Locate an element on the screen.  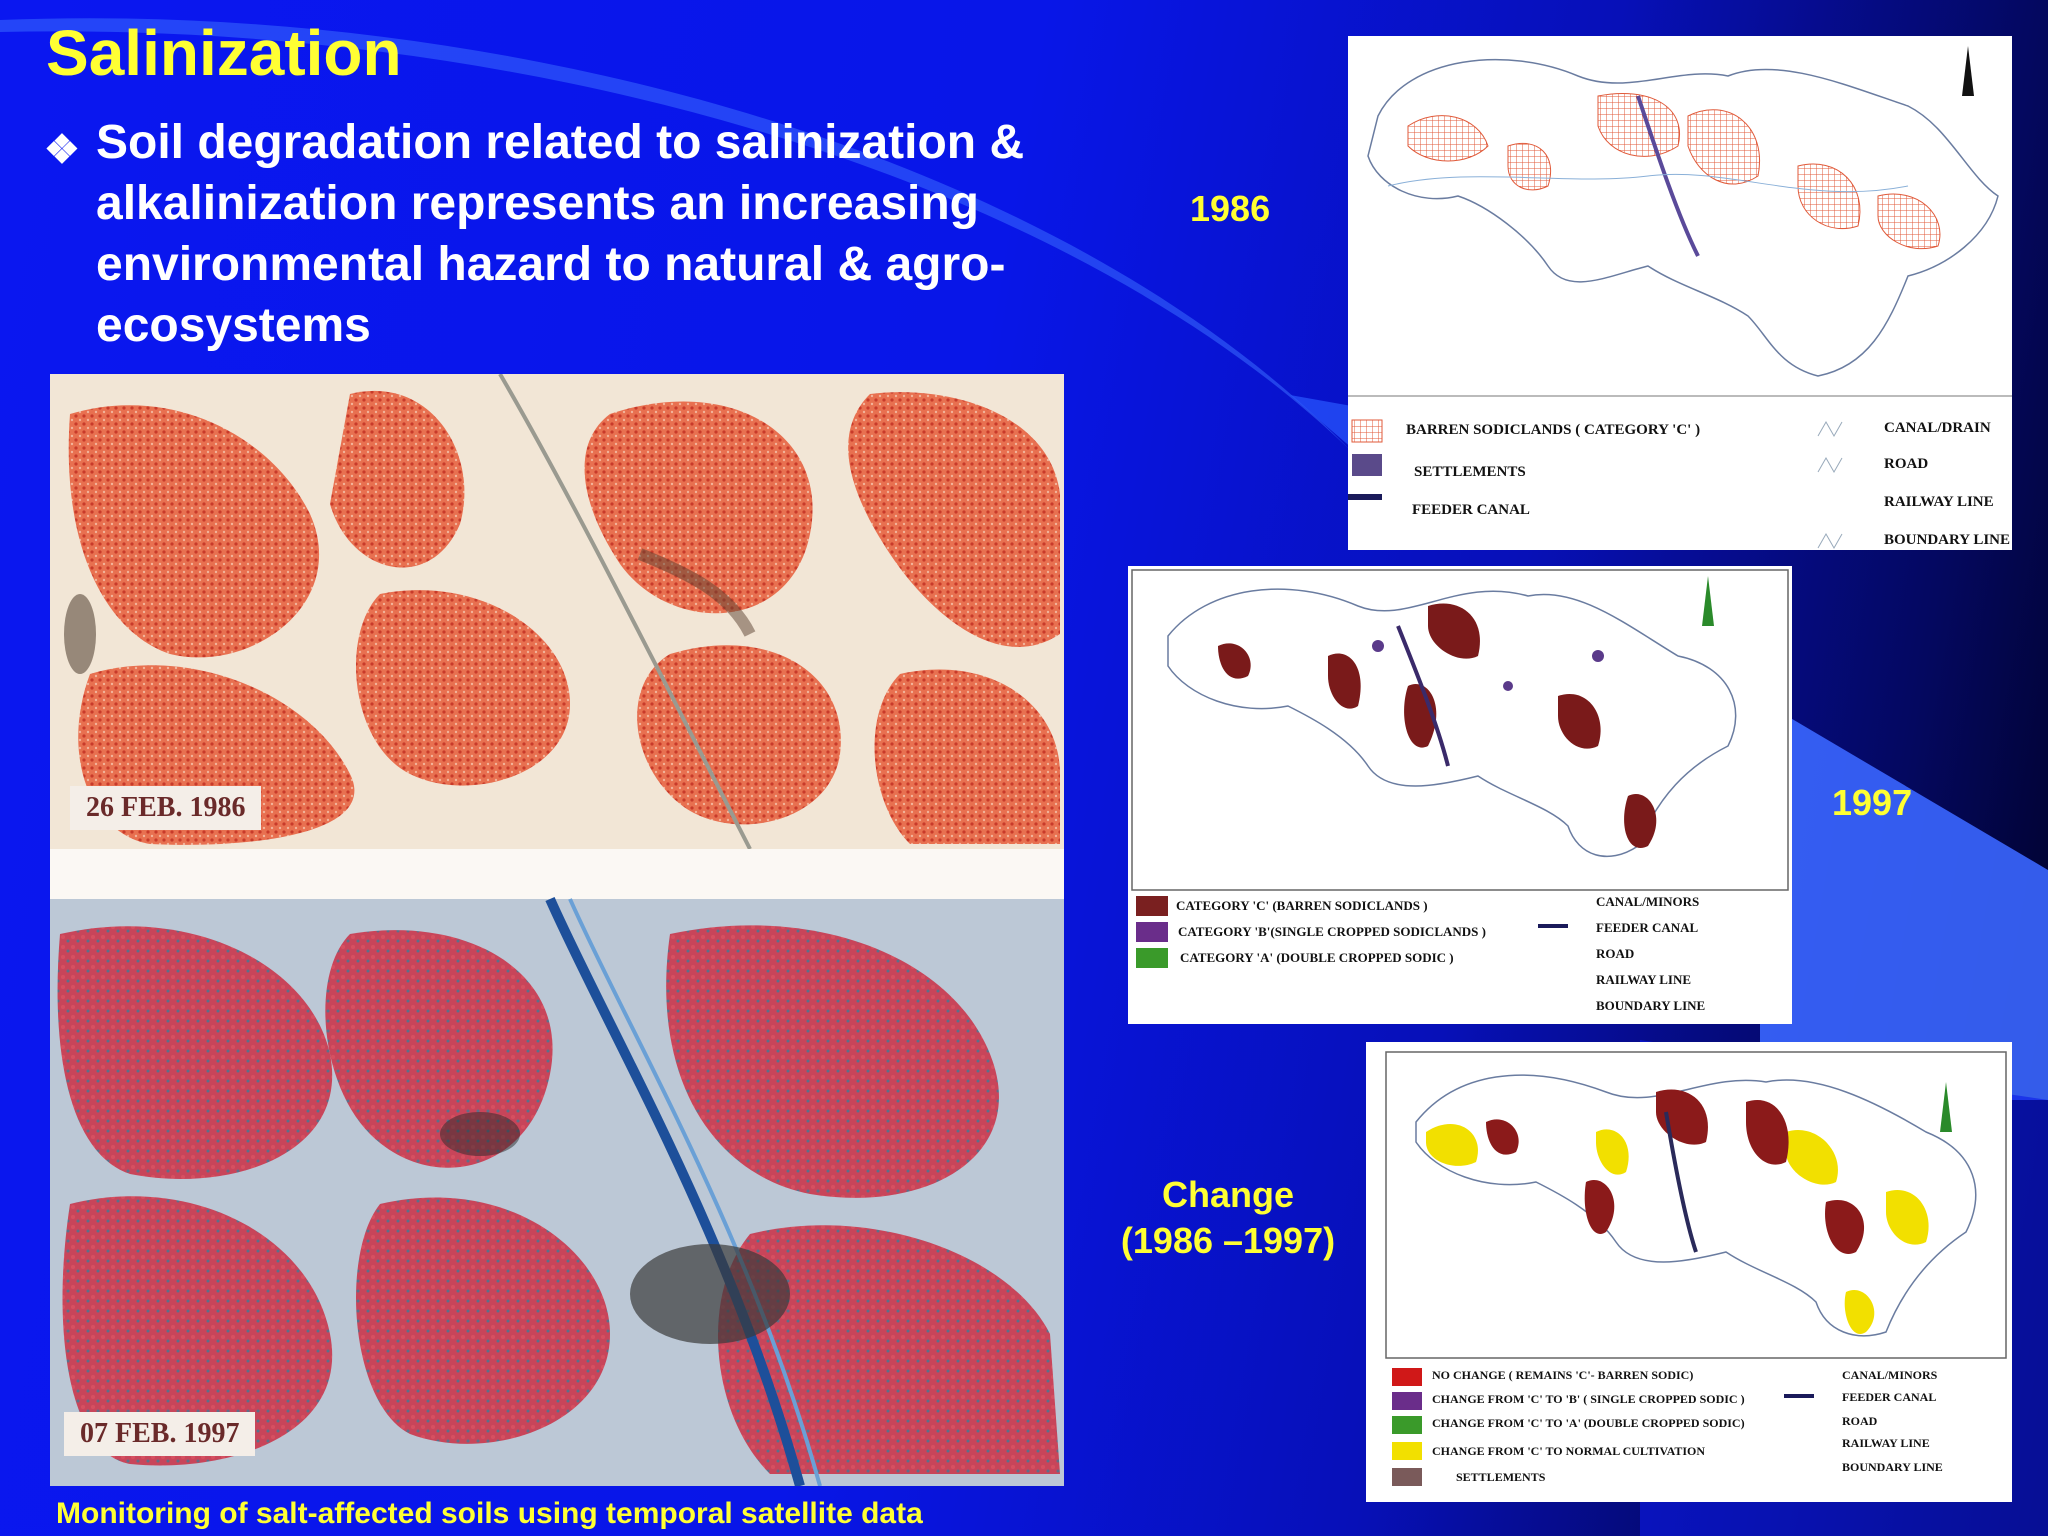
change-label-line1: Change is located at coordinates (1227, 1194).